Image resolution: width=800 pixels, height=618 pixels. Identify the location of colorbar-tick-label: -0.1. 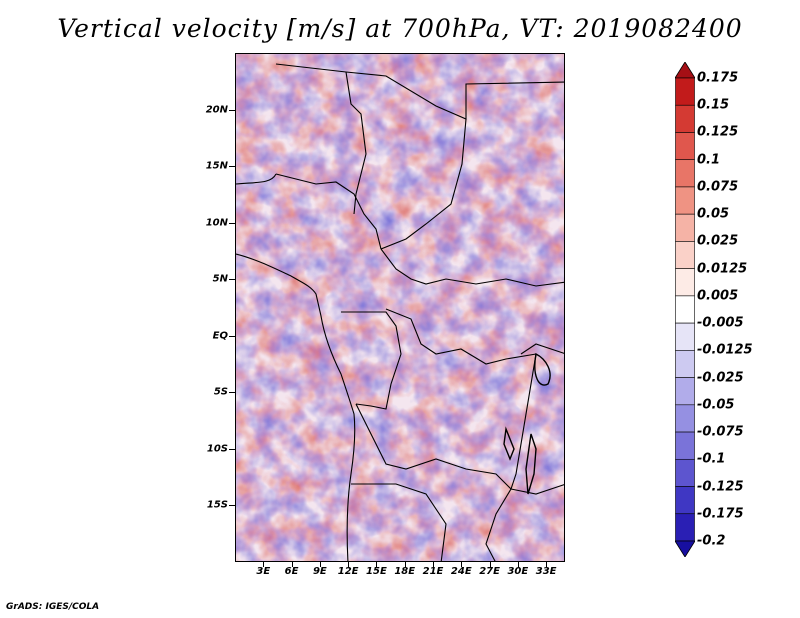
(711, 459).